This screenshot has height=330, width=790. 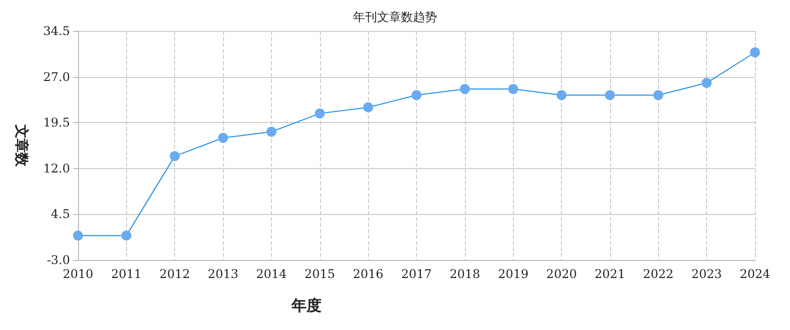 What do you see at coordinates (223, 274) in the screenshot?
I see `x-tick-label: 2013` at bounding box center [223, 274].